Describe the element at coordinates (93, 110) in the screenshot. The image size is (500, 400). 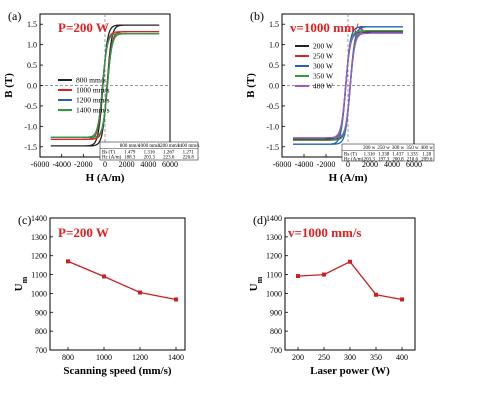
I see `legend-entry: 1400 mm/s` at that location.